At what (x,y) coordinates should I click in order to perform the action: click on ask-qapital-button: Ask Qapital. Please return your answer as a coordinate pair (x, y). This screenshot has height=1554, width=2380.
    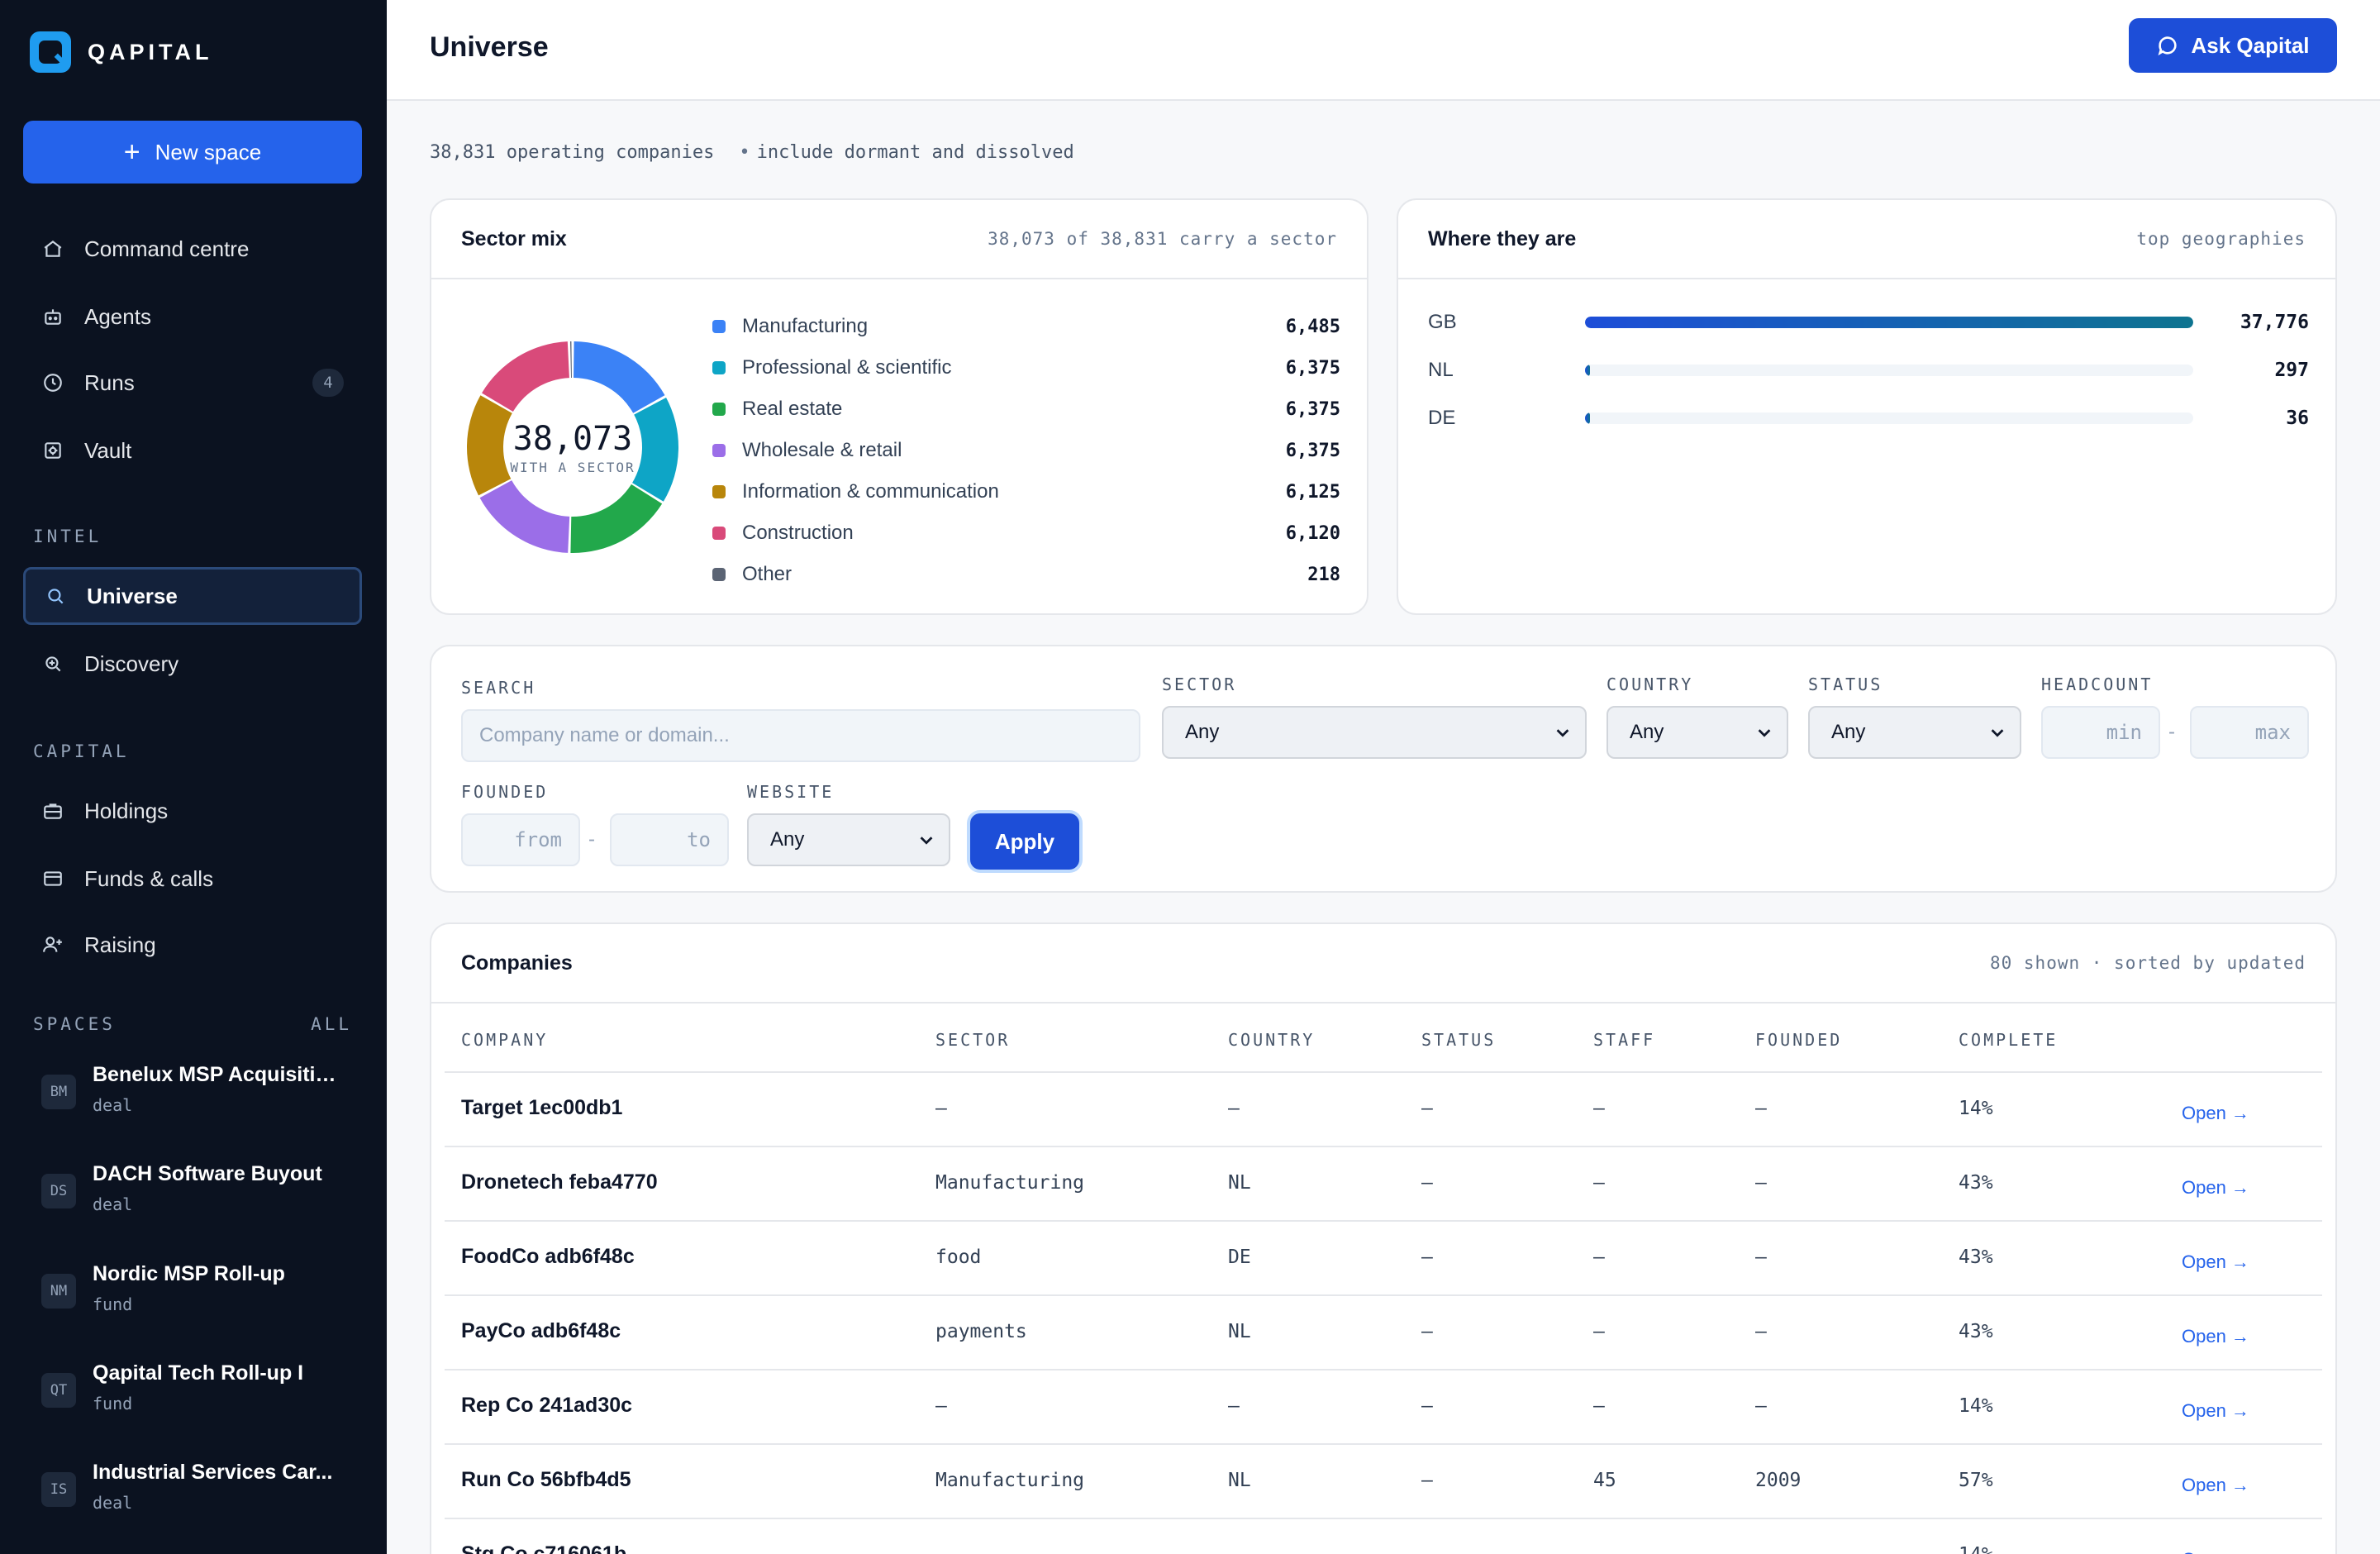
    Looking at the image, I should click on (2233, 45).